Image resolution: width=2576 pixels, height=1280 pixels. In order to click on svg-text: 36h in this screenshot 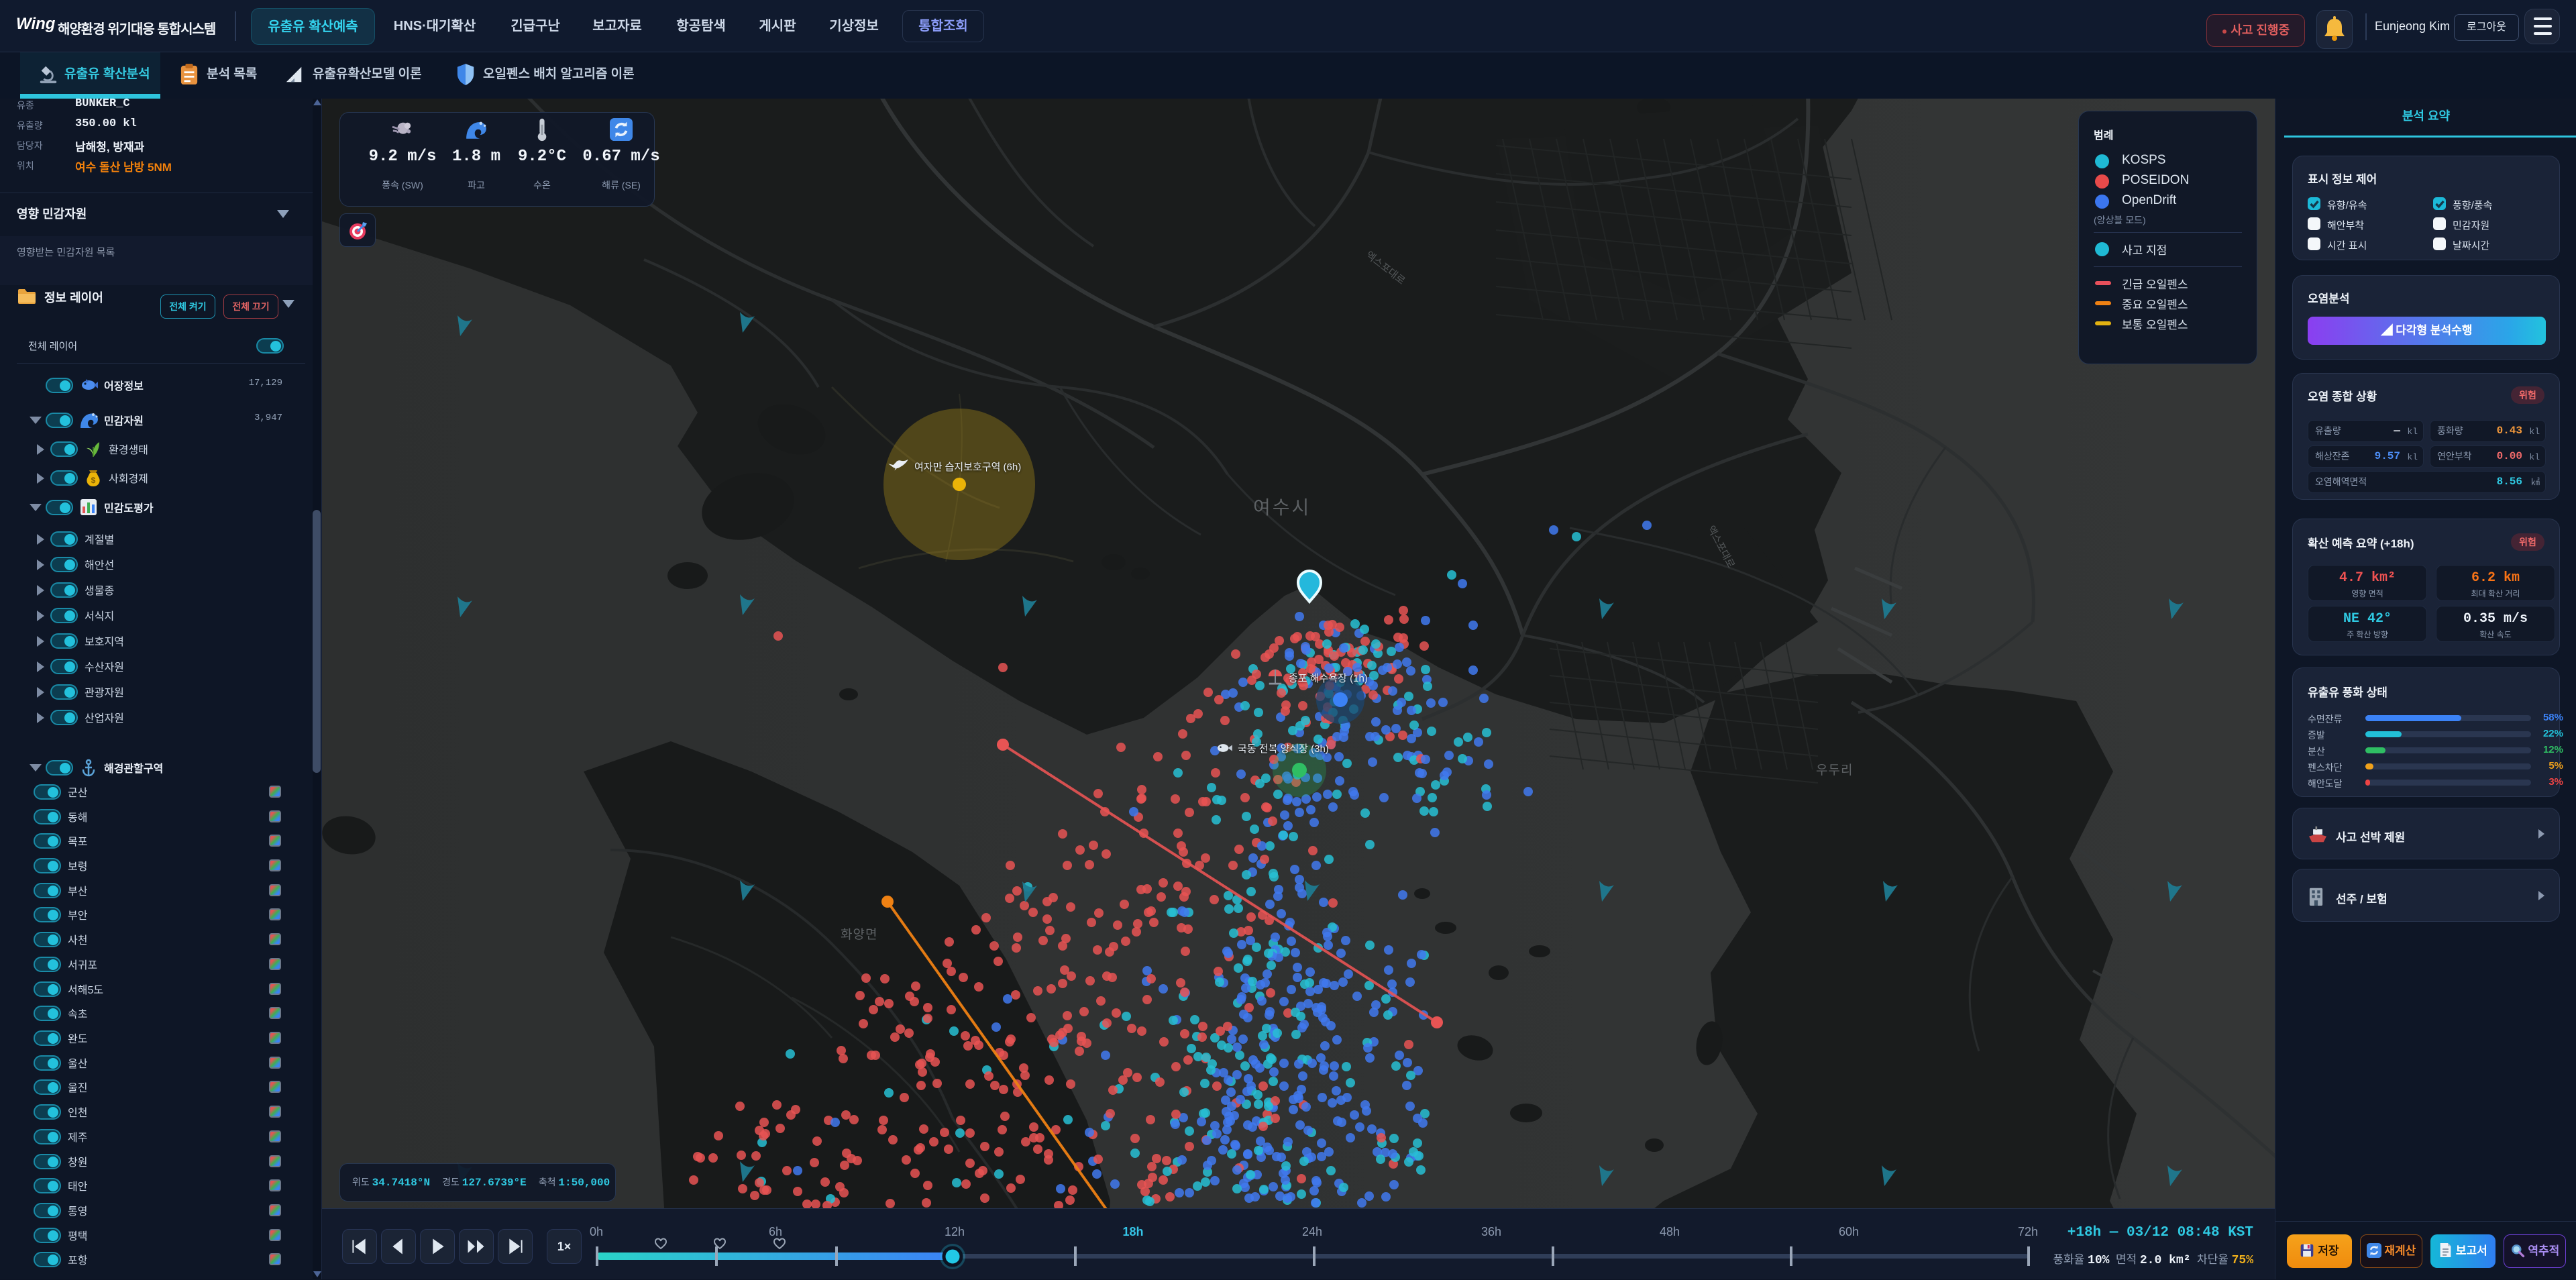, I will do `click(1491, 1232)`.